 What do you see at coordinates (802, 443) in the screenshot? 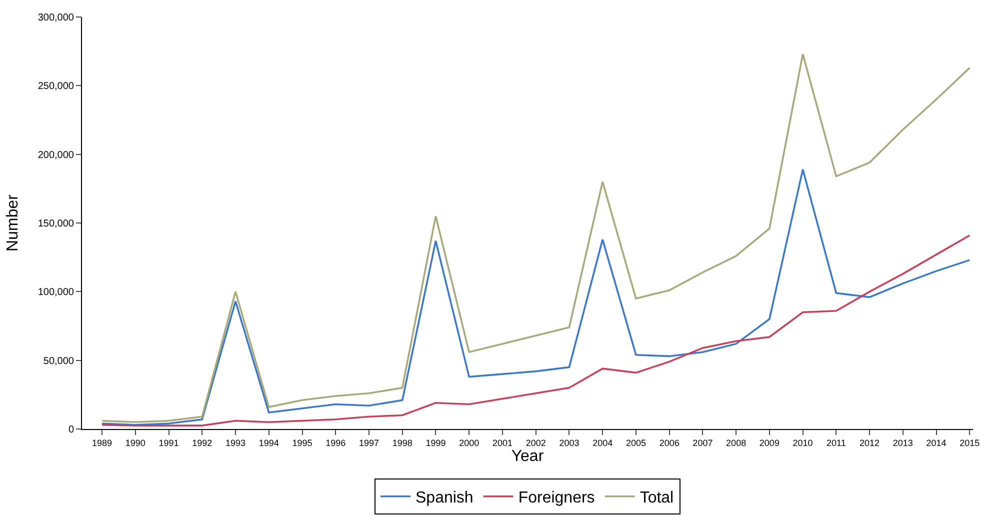
I see `x-tick-label: 2010` at bounding box center [802, 443].